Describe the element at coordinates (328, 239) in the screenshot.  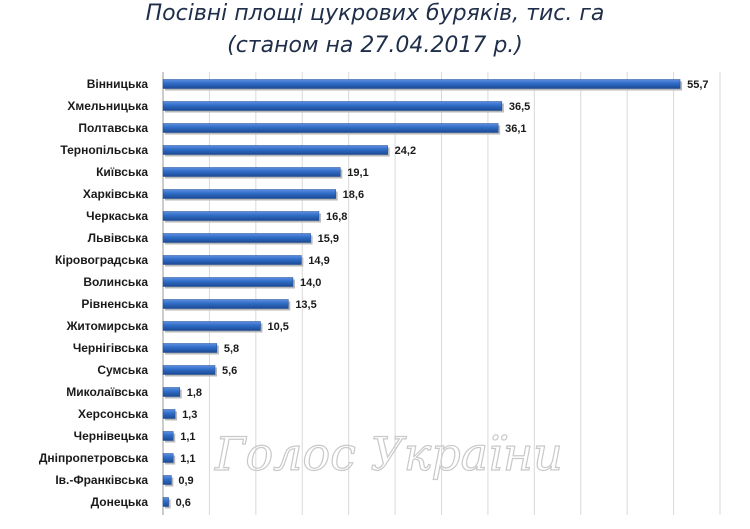
I see `value-label: 15,9` at that location.